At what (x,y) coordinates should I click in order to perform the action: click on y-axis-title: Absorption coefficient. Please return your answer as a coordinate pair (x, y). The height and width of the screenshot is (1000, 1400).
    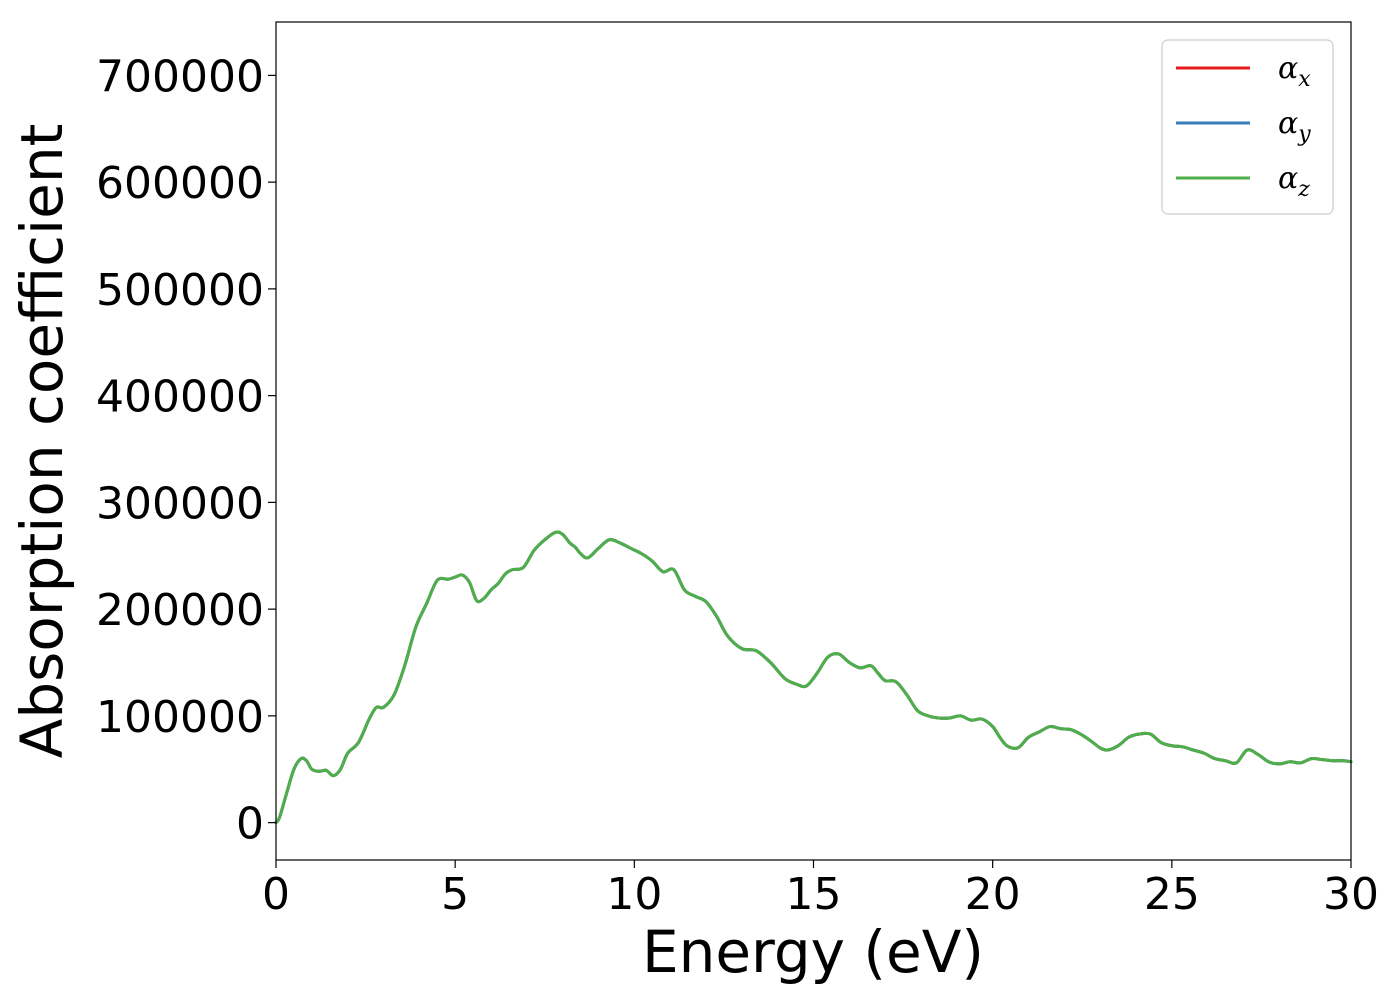
    Looking at the image, I should click on (42, 441).